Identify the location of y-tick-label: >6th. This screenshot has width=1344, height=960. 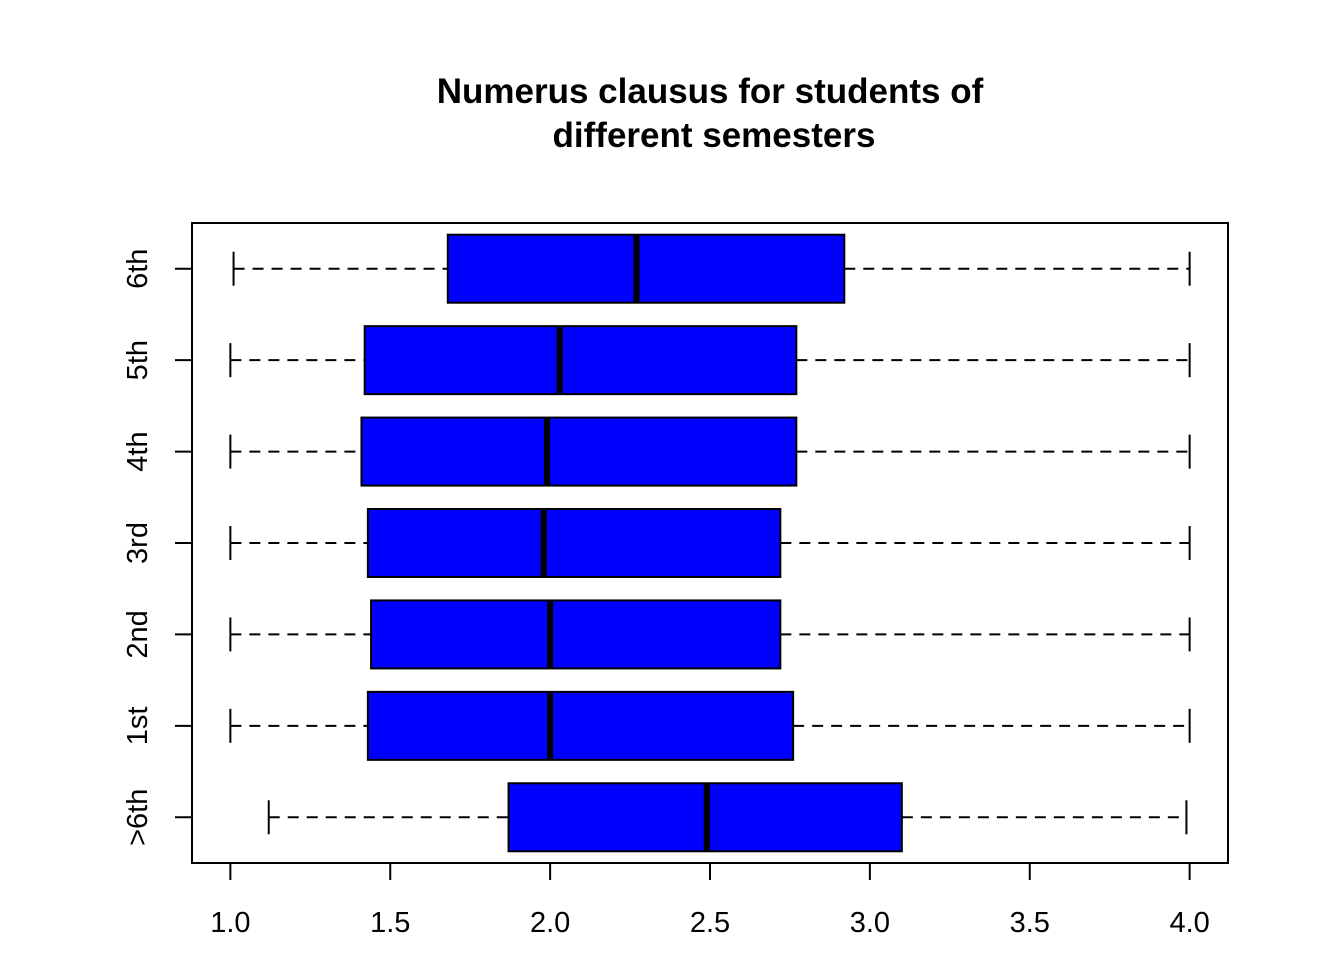
(138, 817).